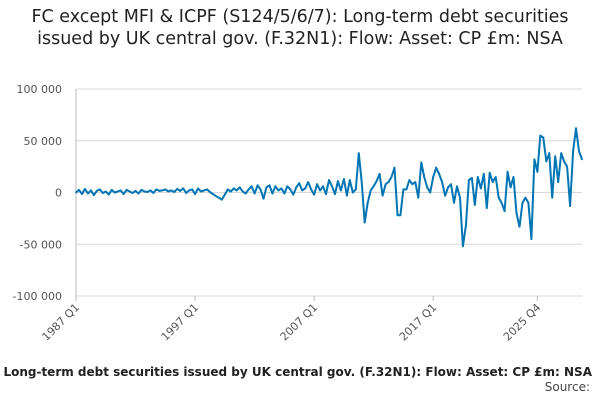 The height and width of the screenshot is (400, 600). Describe the element at coordinates (299, 322) in the screenshot. I see `x-tick-label: 2007 Q1` at that location.